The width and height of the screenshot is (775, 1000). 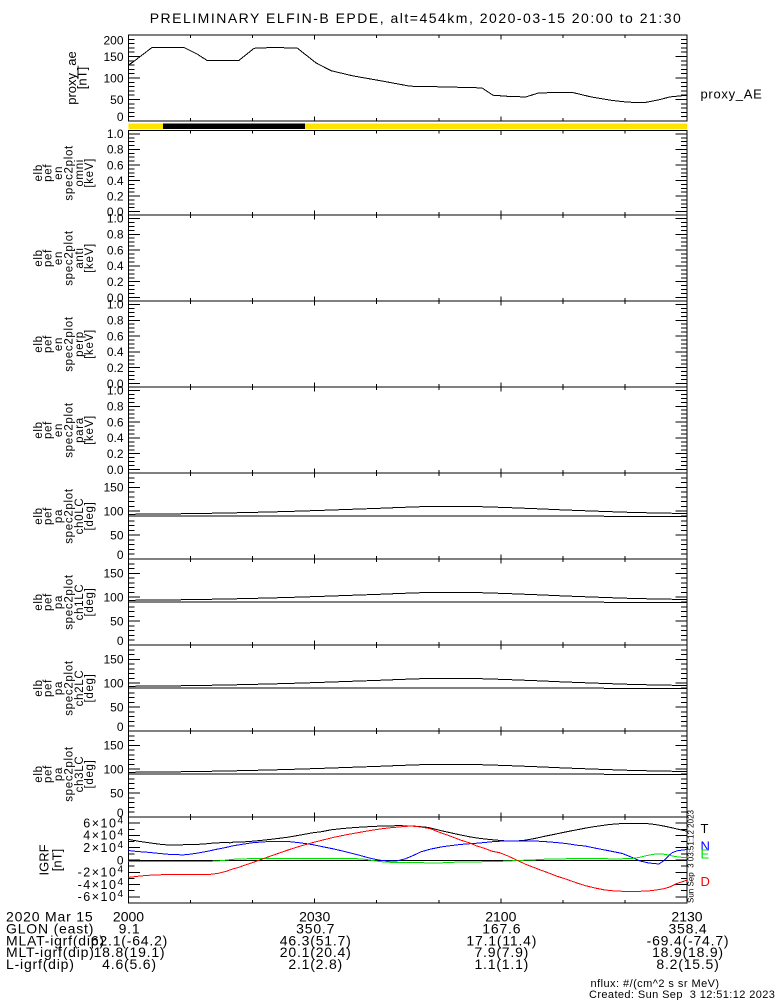 I want to click on svg-text: Sun Sep 3 03:51:12 2023, so click(x=691, y=856).